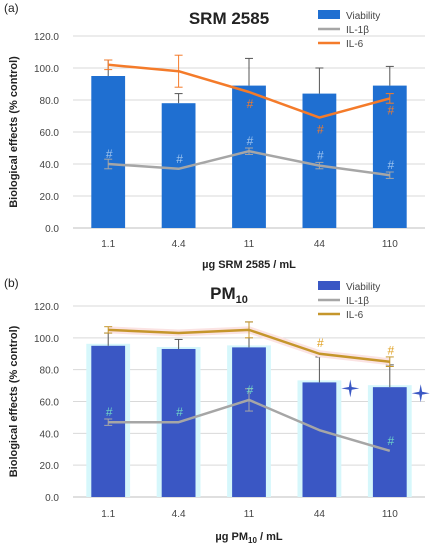 The image size is (439, 550). Describe the element at coordinates (270, 537) in the screenshot. I see `x-axis-label-unit: / mL` at that location.